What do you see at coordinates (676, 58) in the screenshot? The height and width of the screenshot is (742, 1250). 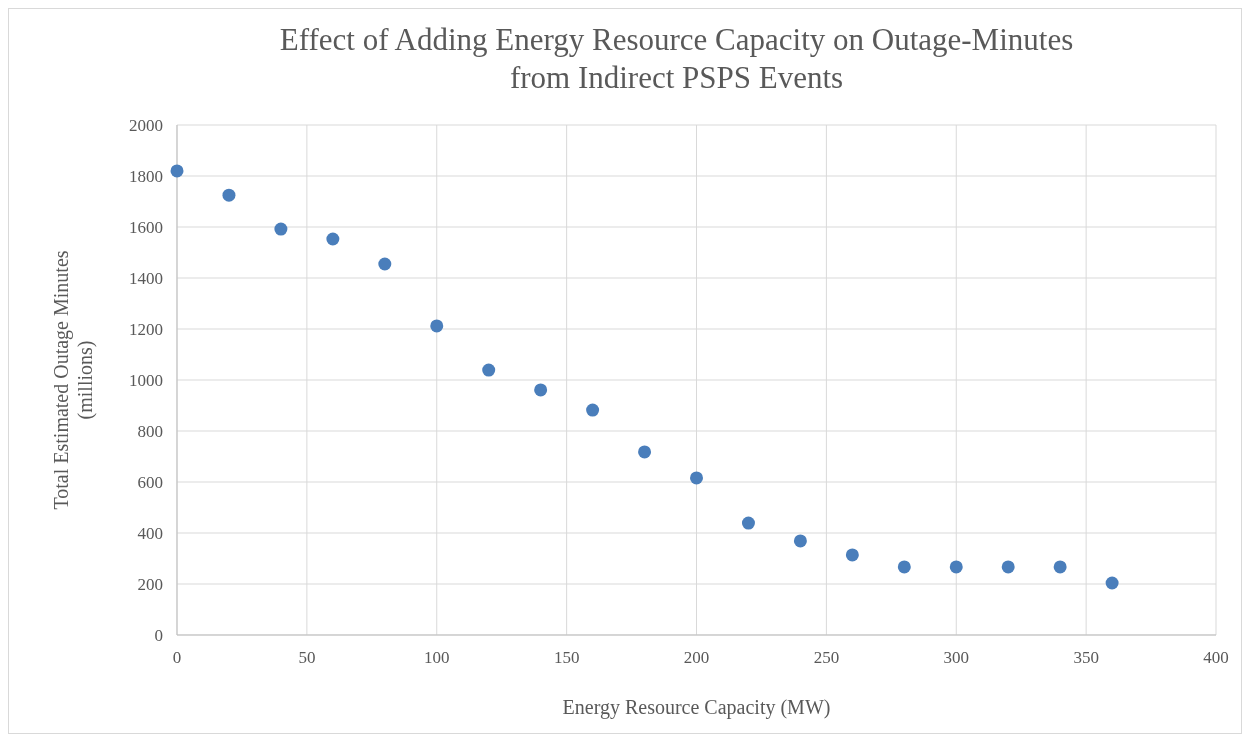 I see `chart-title: Effect of Adding Energy Resource Capacity on Outage-Minutes from Indirect PSPS Events` at bounding box center [676, 58].